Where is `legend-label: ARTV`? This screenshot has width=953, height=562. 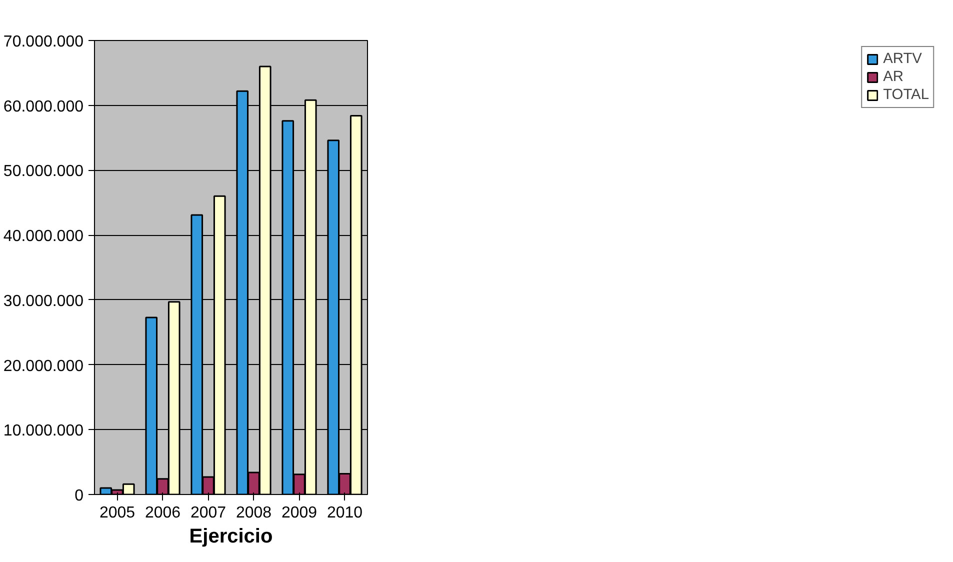
legend-label: ARTV is located at coordinates (902, 59).